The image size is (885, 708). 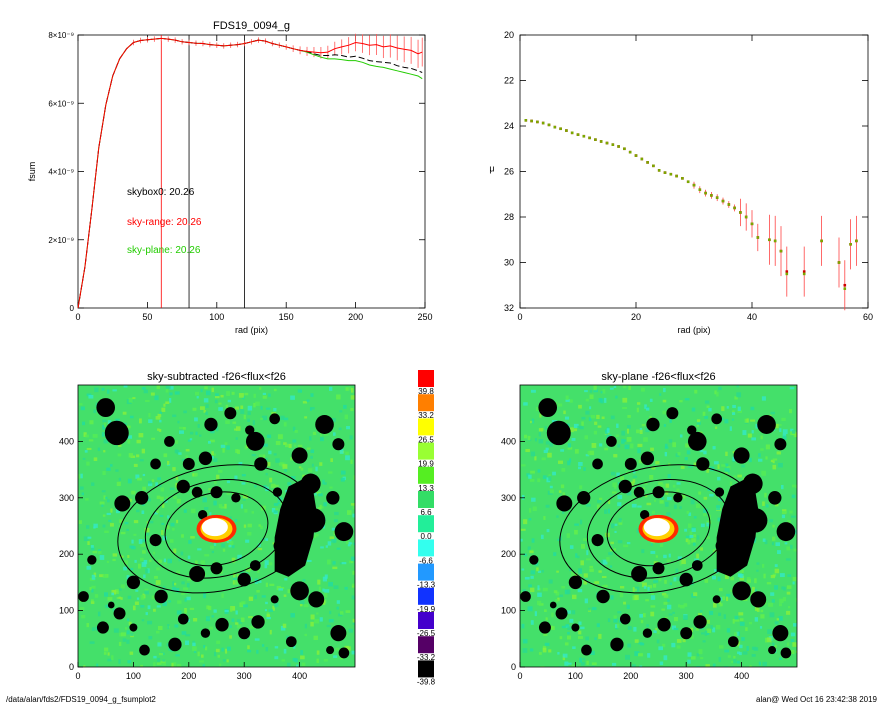 I want to click on colorbar-swatch, so click(x=426, y=548).